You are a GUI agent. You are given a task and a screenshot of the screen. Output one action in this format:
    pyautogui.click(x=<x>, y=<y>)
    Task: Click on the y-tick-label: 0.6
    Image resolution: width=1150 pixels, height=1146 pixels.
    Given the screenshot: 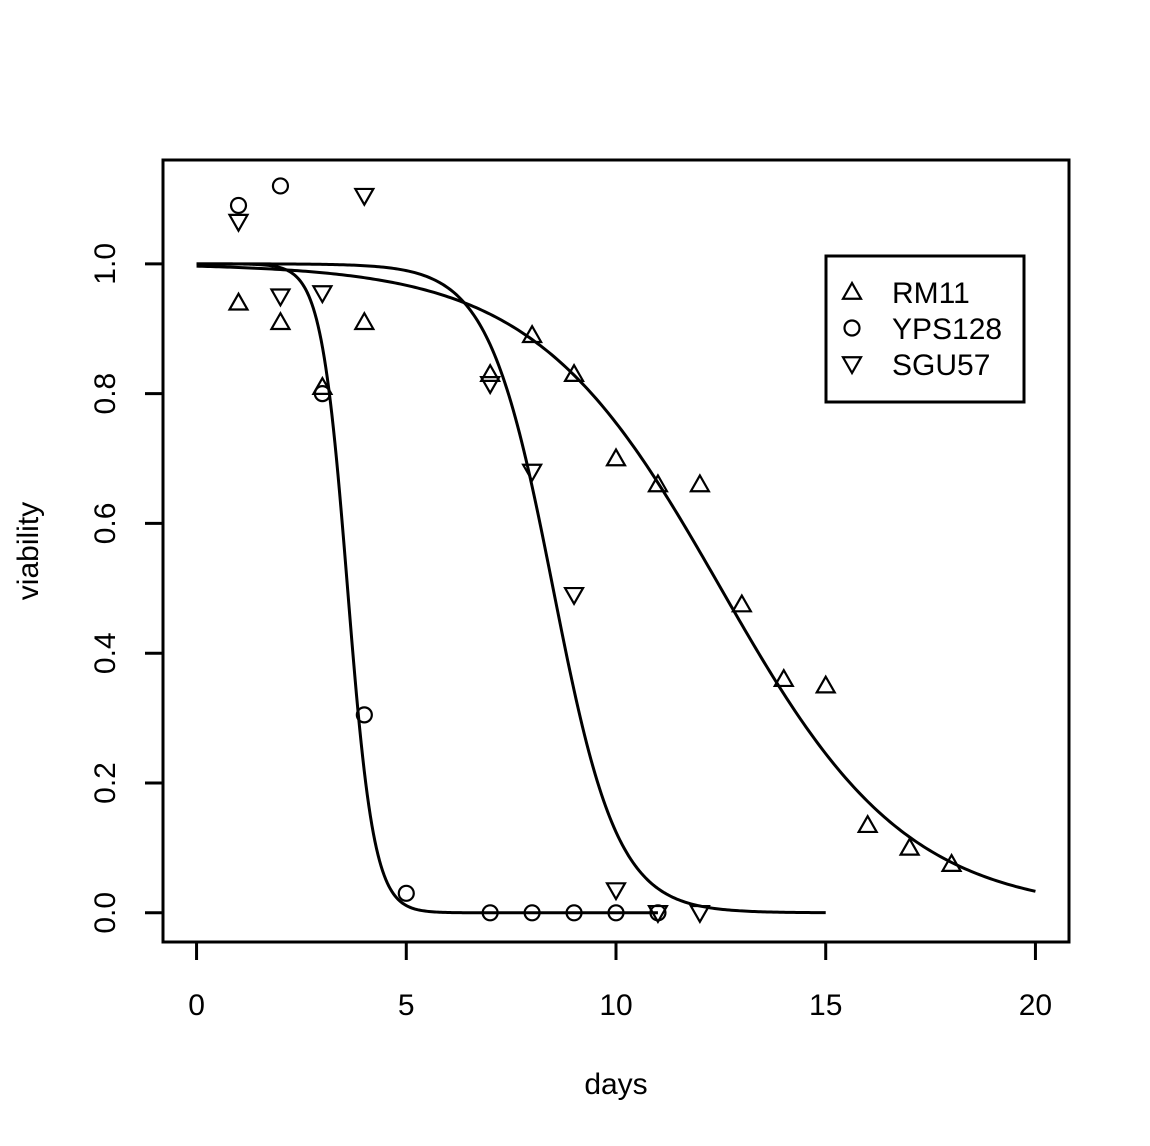 What is the action you would take?
    pyautogui.click(x=105, y=524)
    